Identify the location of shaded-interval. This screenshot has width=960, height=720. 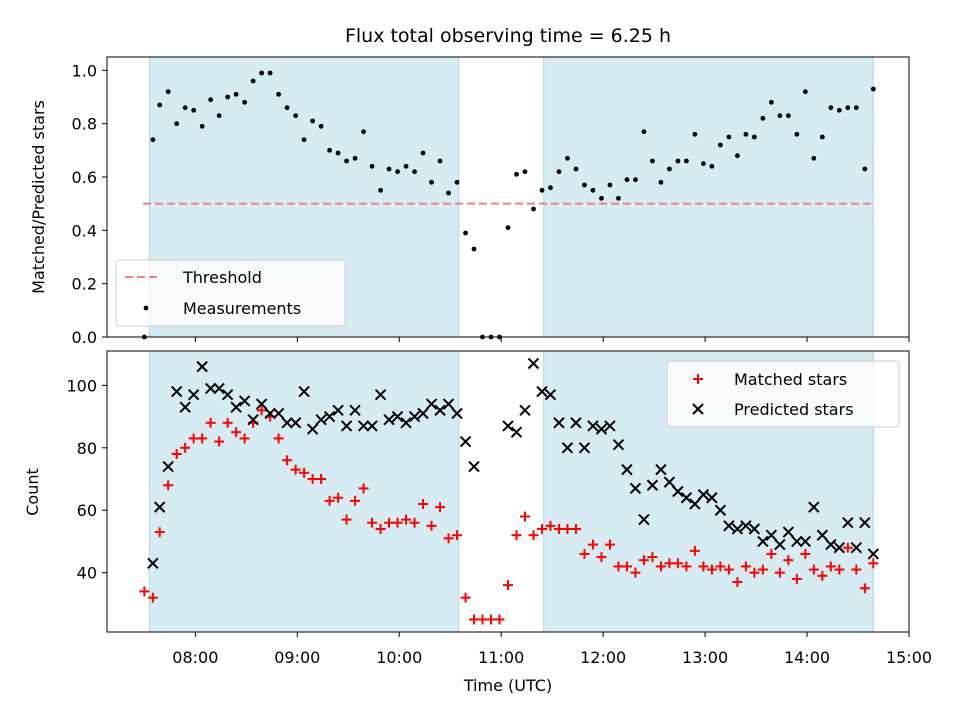
(708, 197).